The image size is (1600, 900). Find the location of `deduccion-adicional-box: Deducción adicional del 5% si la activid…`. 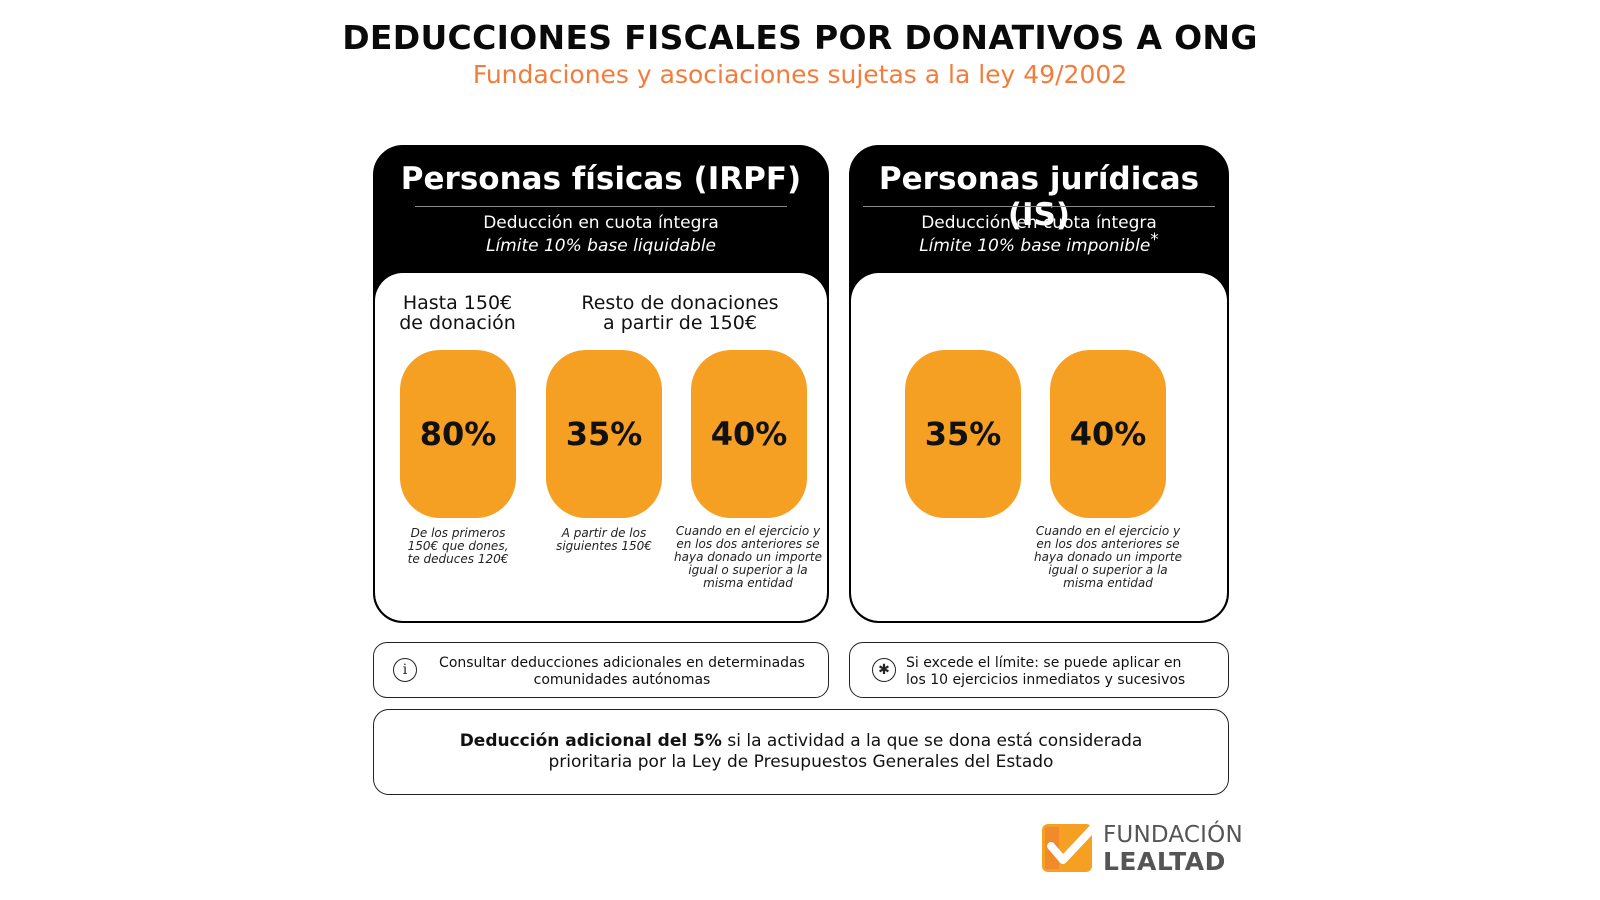

deduccion-adicional-box: Deducción adicional del 5% si la activid… is located at coordinates (801, 752).